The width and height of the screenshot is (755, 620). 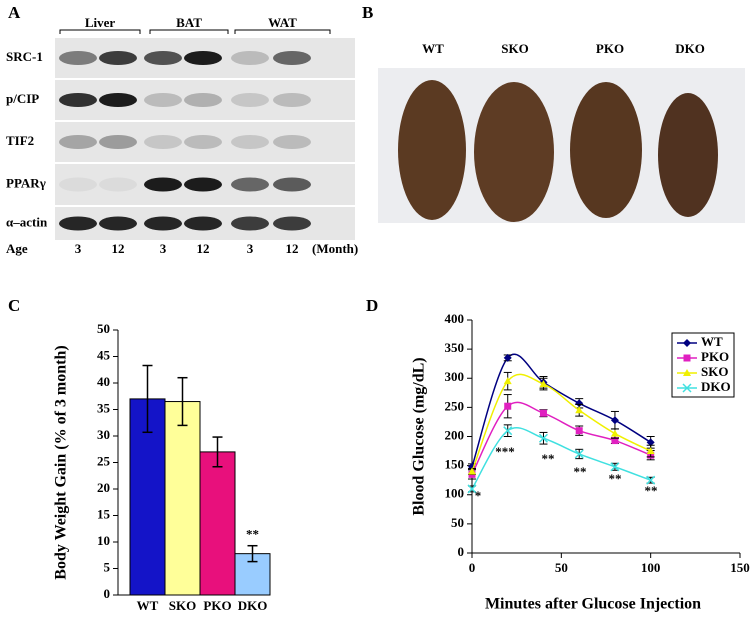 I want to click on x-tick-label: 50, so click(x=561, y=567).